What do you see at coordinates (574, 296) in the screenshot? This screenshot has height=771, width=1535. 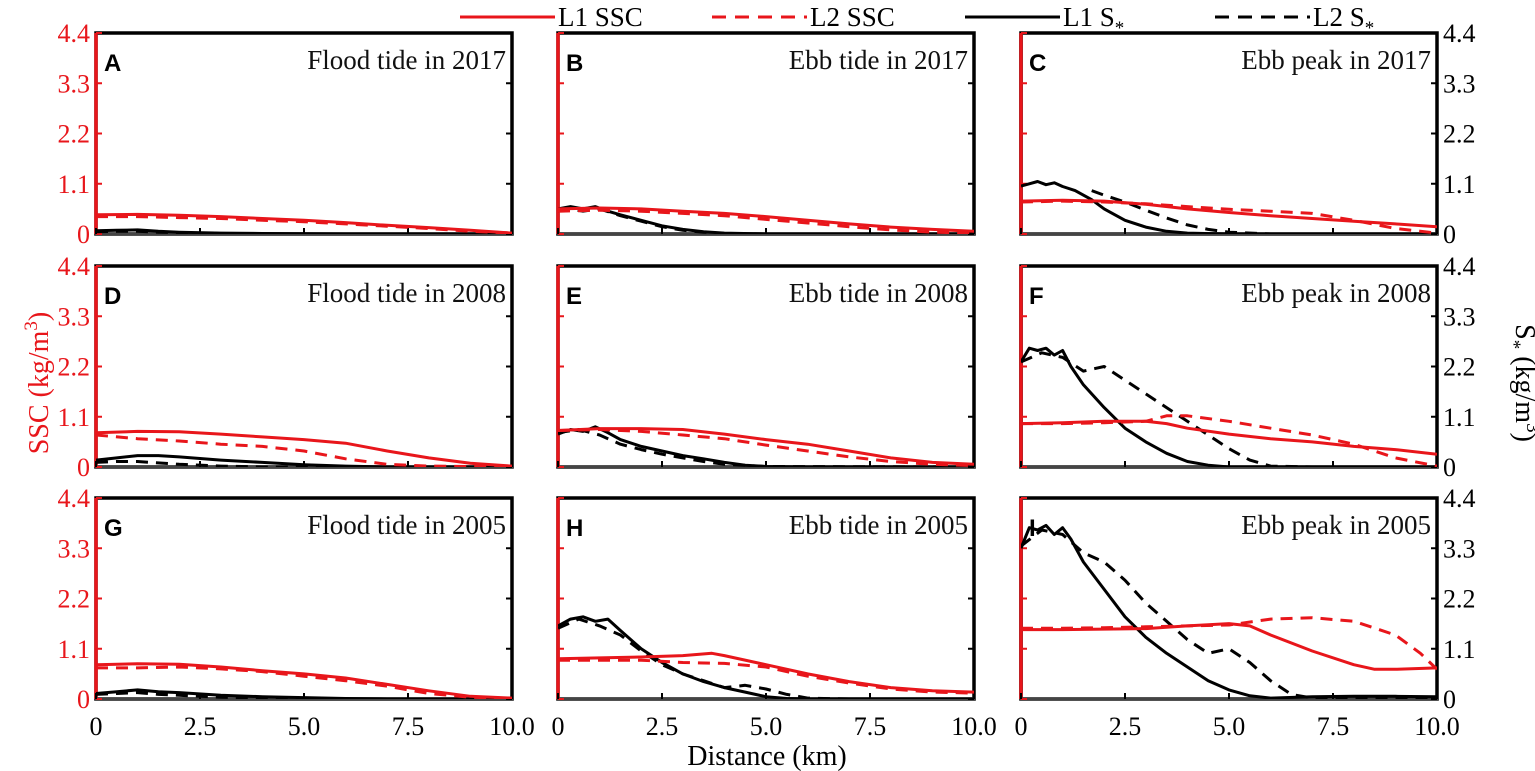 I see `panel-letter: E` at bounding box center [574, 296].